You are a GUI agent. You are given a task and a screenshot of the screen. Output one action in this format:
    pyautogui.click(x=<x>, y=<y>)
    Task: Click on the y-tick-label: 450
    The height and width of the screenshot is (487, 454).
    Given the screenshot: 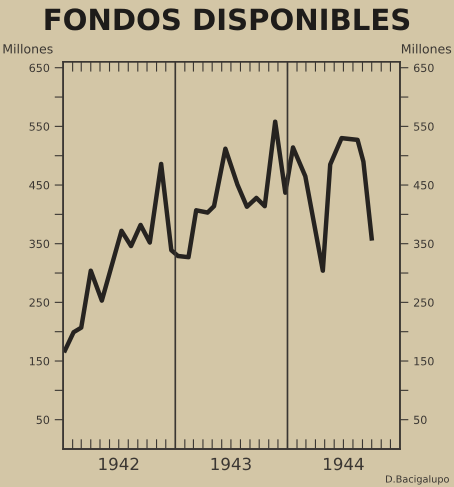 What is the action you would take?
    pyautogui.click(x=39, y=185)
    